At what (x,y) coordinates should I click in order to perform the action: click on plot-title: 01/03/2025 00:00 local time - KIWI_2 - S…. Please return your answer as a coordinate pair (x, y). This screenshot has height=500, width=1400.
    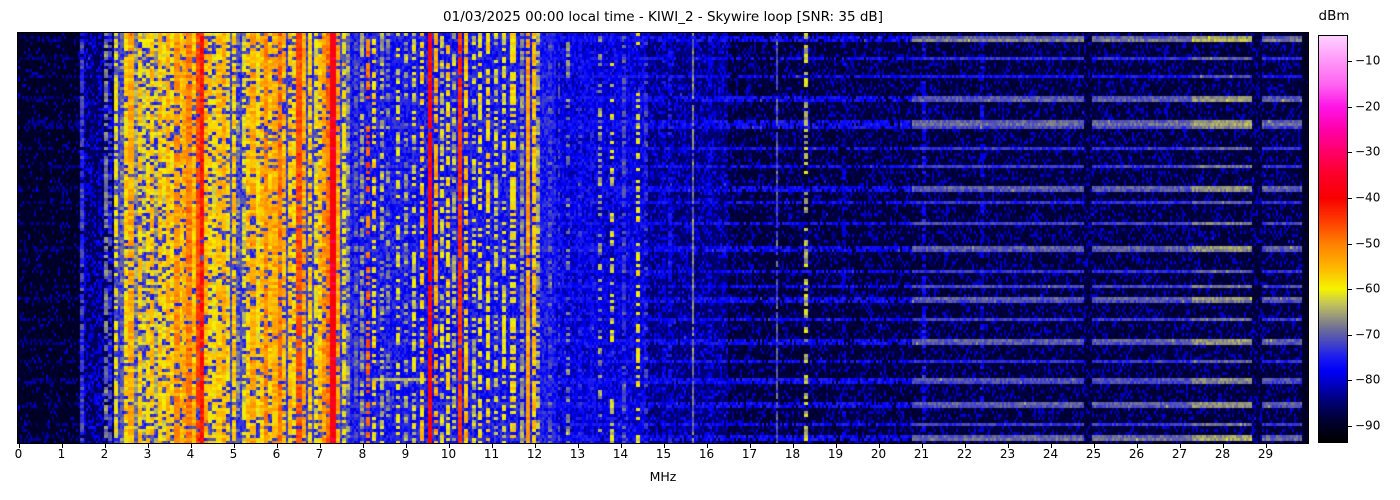
    Looking at the image, I should click on (663, 17).